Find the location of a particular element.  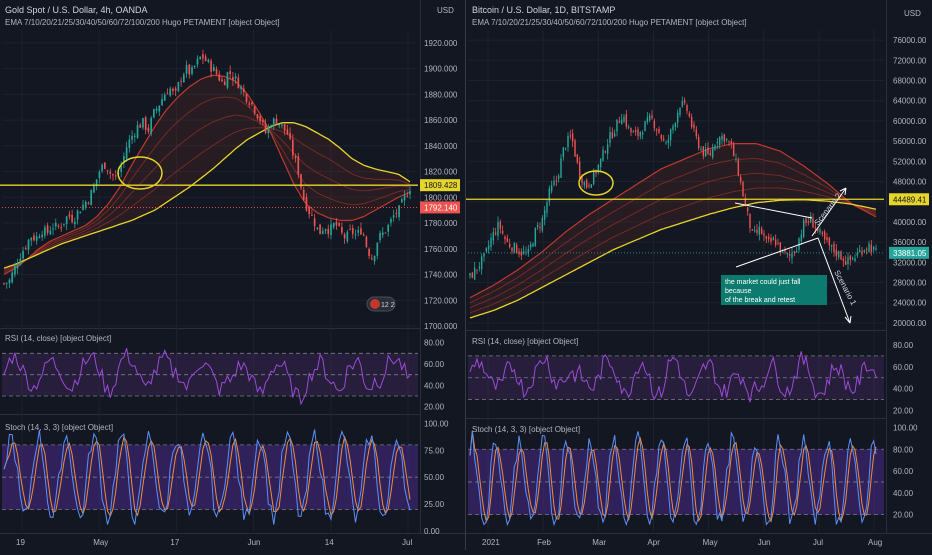

btc-time-tick: Mar is located at coordinates (599, 542).